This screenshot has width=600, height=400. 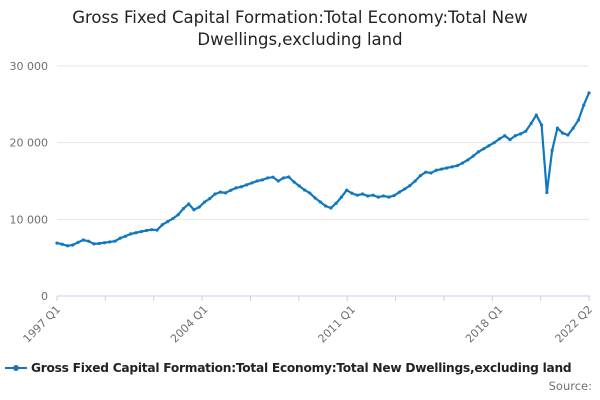 I want to click on x-axis-label: 2022 Q2, so click(x=574, y=324).